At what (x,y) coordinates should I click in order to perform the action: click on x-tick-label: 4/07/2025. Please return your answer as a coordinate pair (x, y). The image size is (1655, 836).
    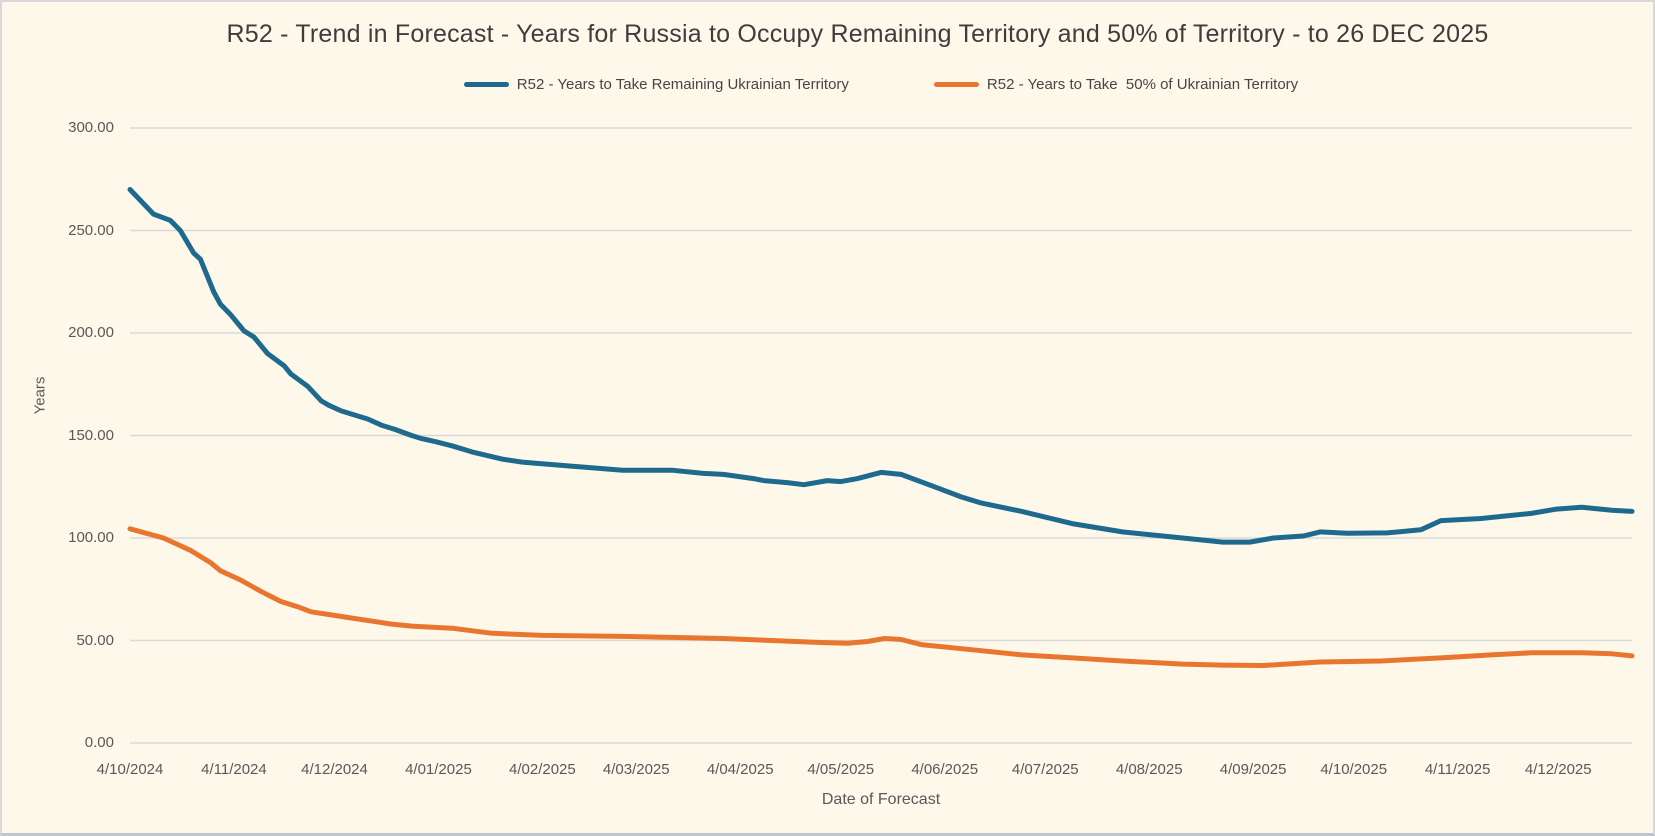
    Looking at the image, I should click on (1045, 769).